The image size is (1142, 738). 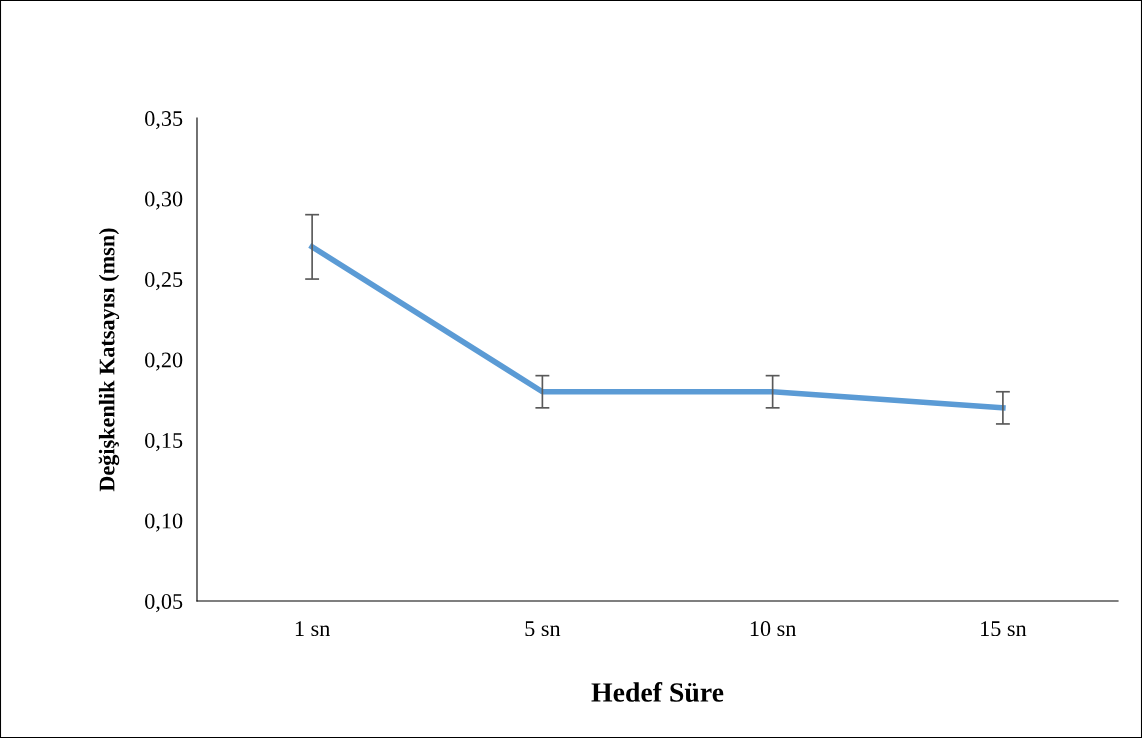 I want to click on y-tick-label: 0,05, so click(x=164, y=603).